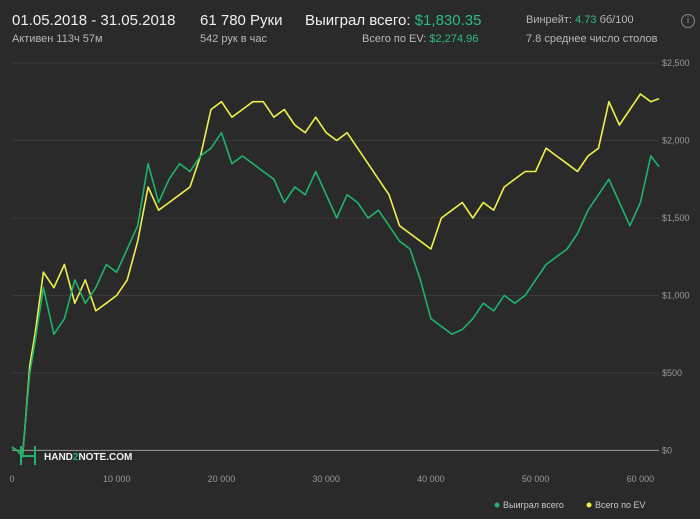  I want to click on y-tick-label: $500, so click(672, 373).